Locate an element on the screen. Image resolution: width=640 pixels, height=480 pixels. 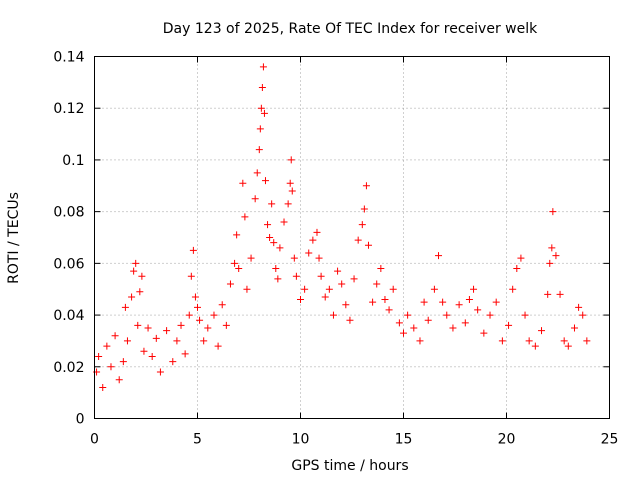
y-tick-label: 0.12 is located at coordinates (68, 109).